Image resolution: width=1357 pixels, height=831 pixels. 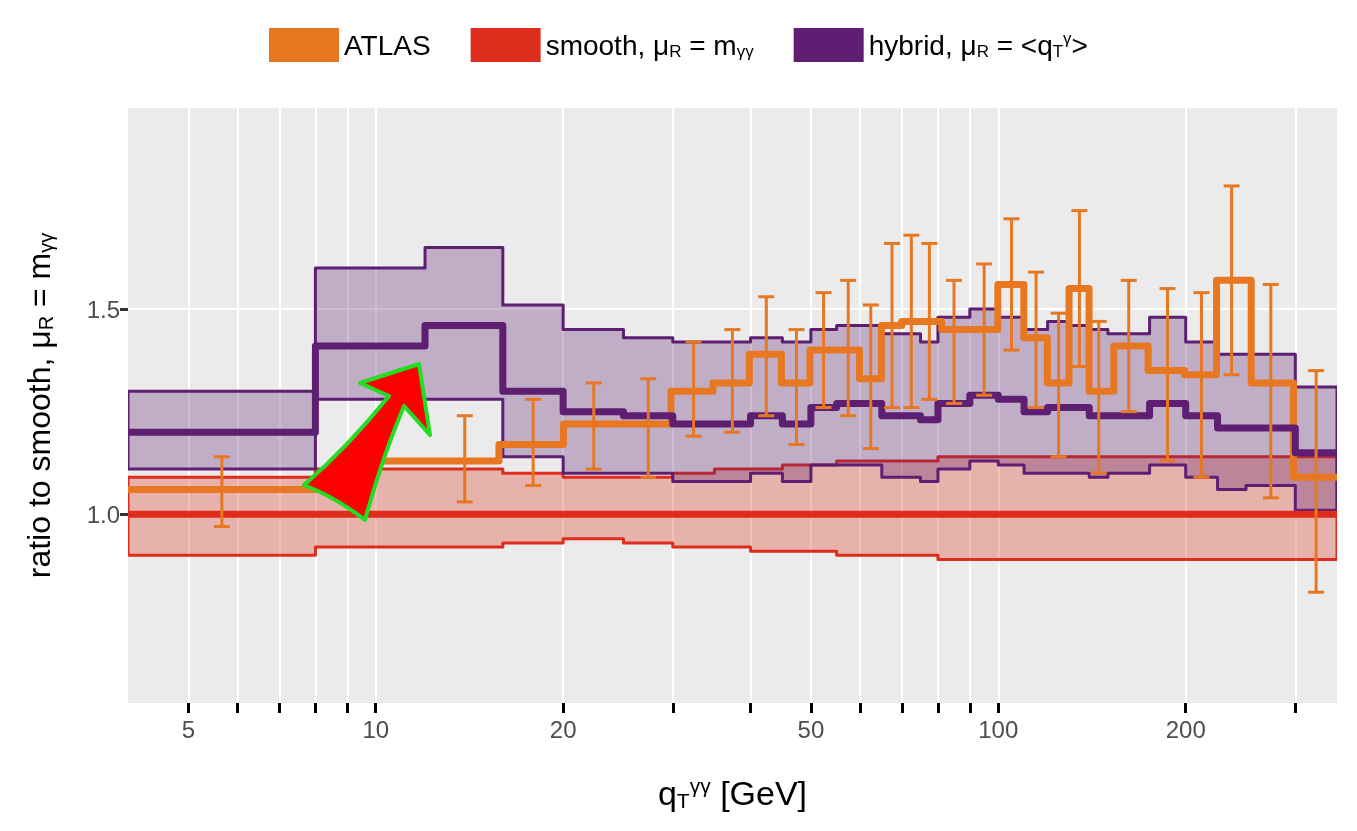 I want to click on x-tick-label: 20, so click(x=563, y=729).